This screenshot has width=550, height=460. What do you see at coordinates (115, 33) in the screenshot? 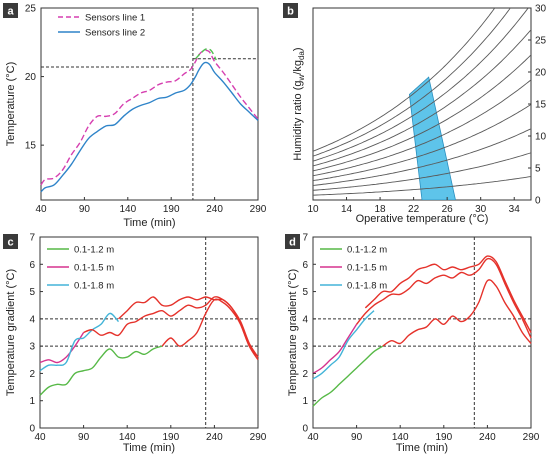
I see `legend-label: Sensors line 2` at bounding box center [115, 33].